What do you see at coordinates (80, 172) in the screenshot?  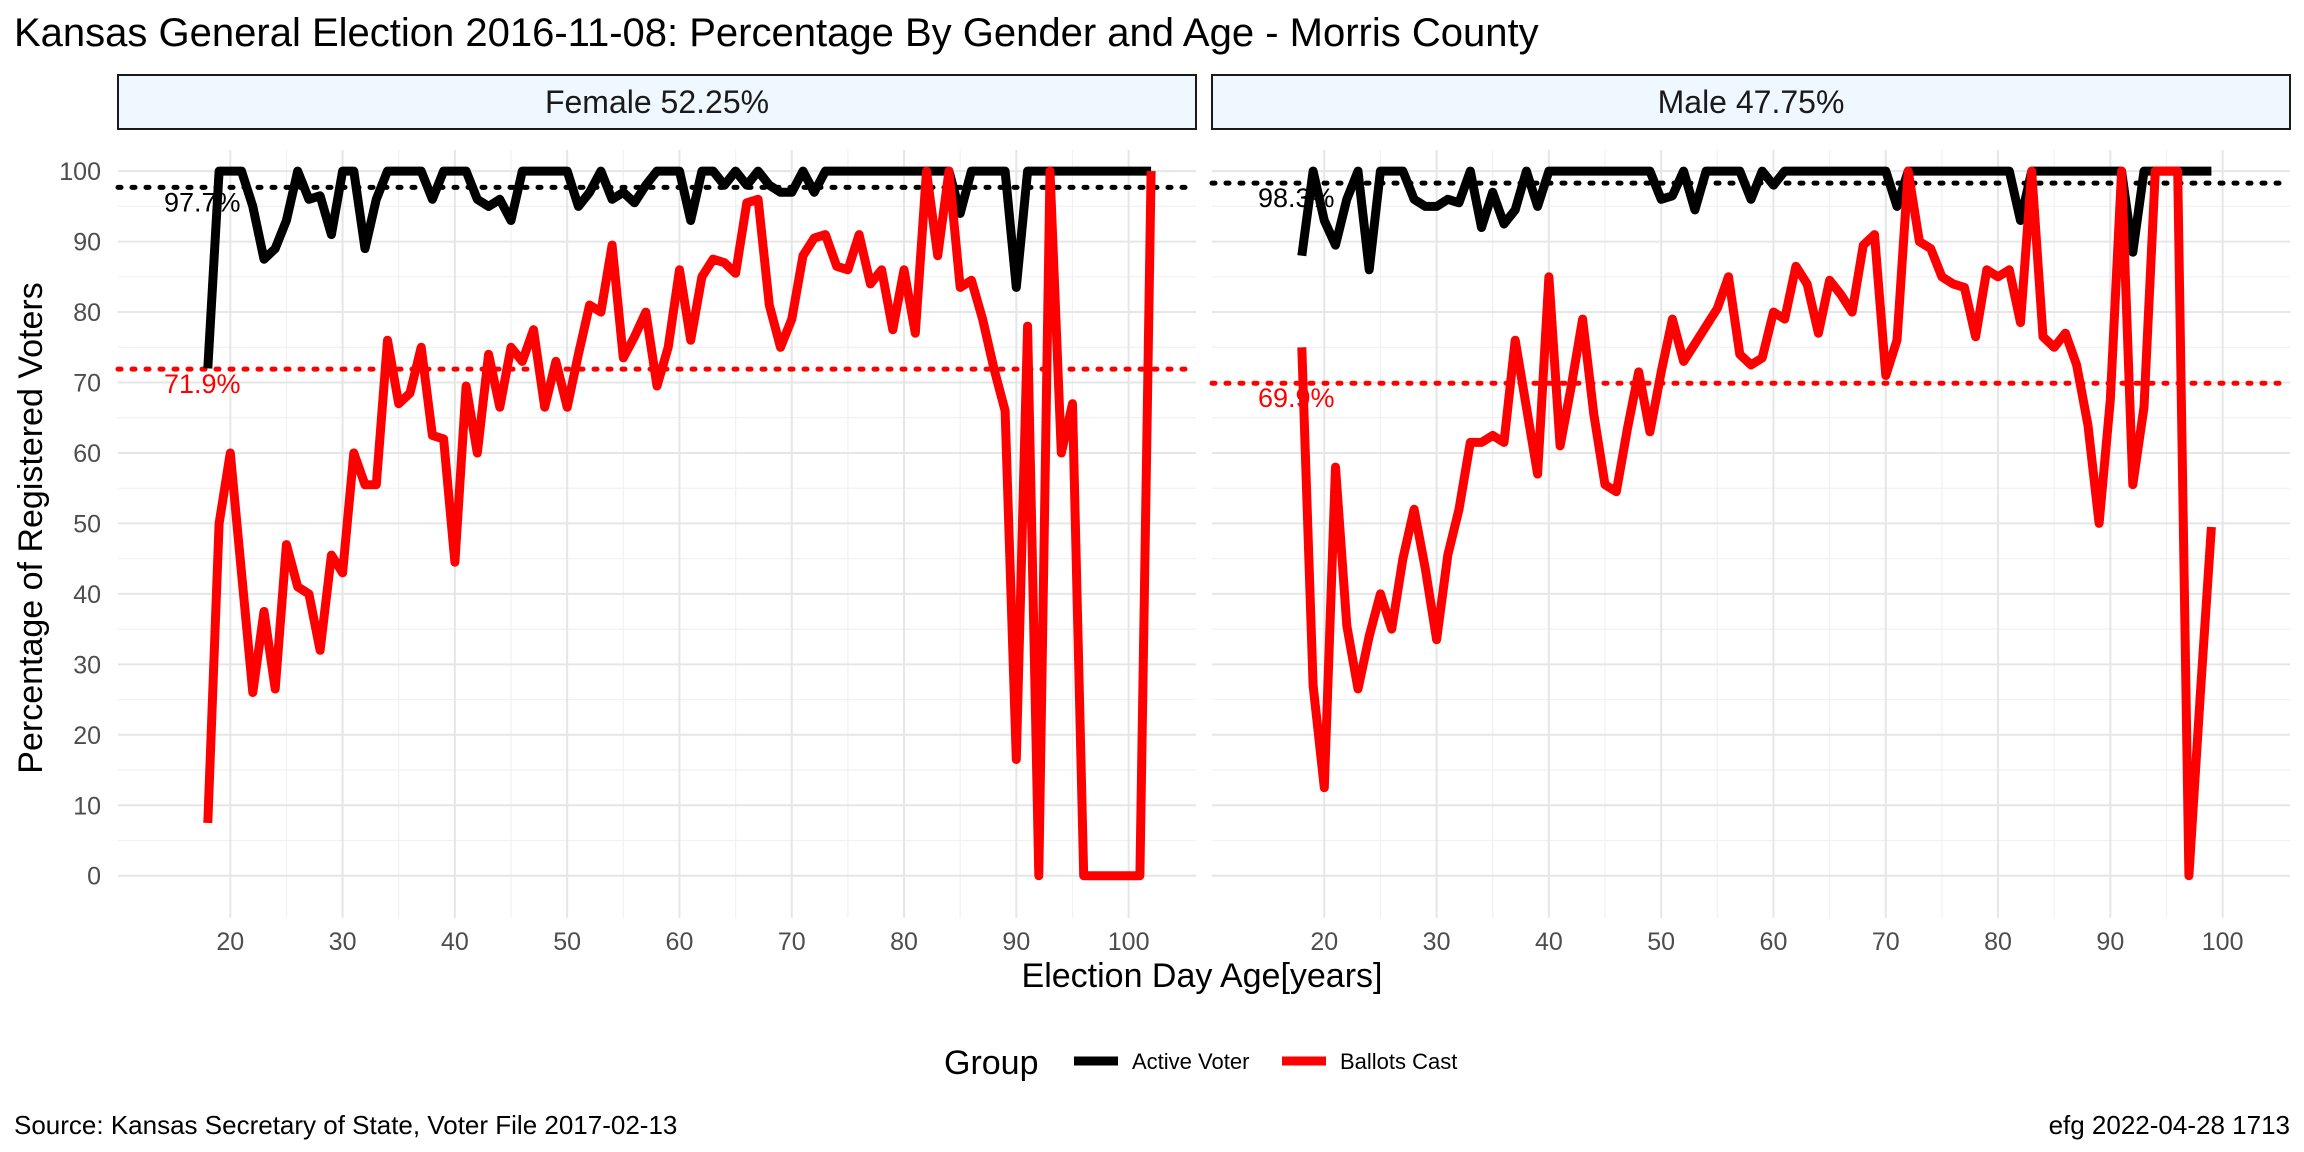 I see `y-tick-label: 100` at bounding box center [80, 172].